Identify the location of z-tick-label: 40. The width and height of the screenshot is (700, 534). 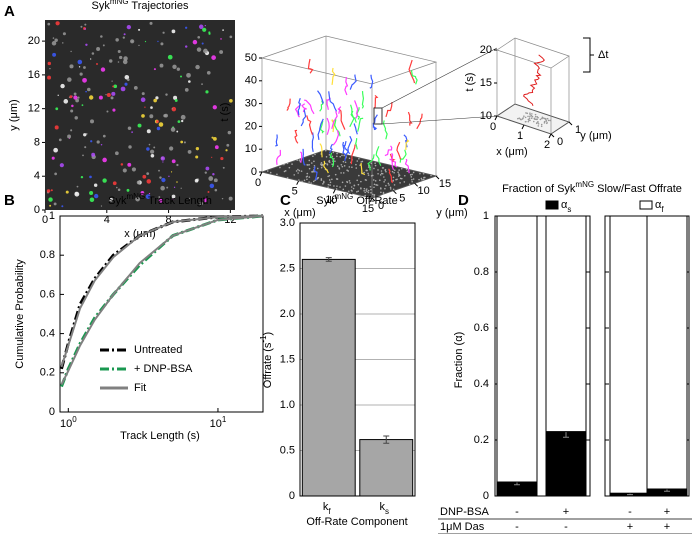
(251, 81).